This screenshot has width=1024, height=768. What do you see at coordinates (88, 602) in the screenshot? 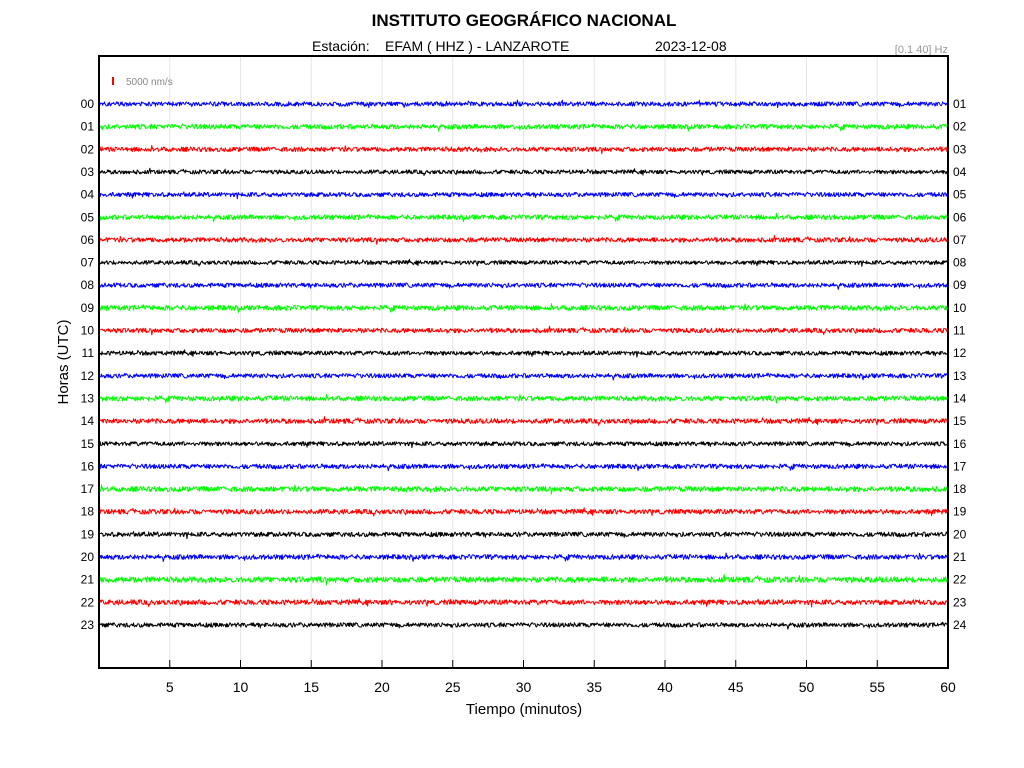
I see `left-hour-label-22: 22` at bounding box center [88, 602].